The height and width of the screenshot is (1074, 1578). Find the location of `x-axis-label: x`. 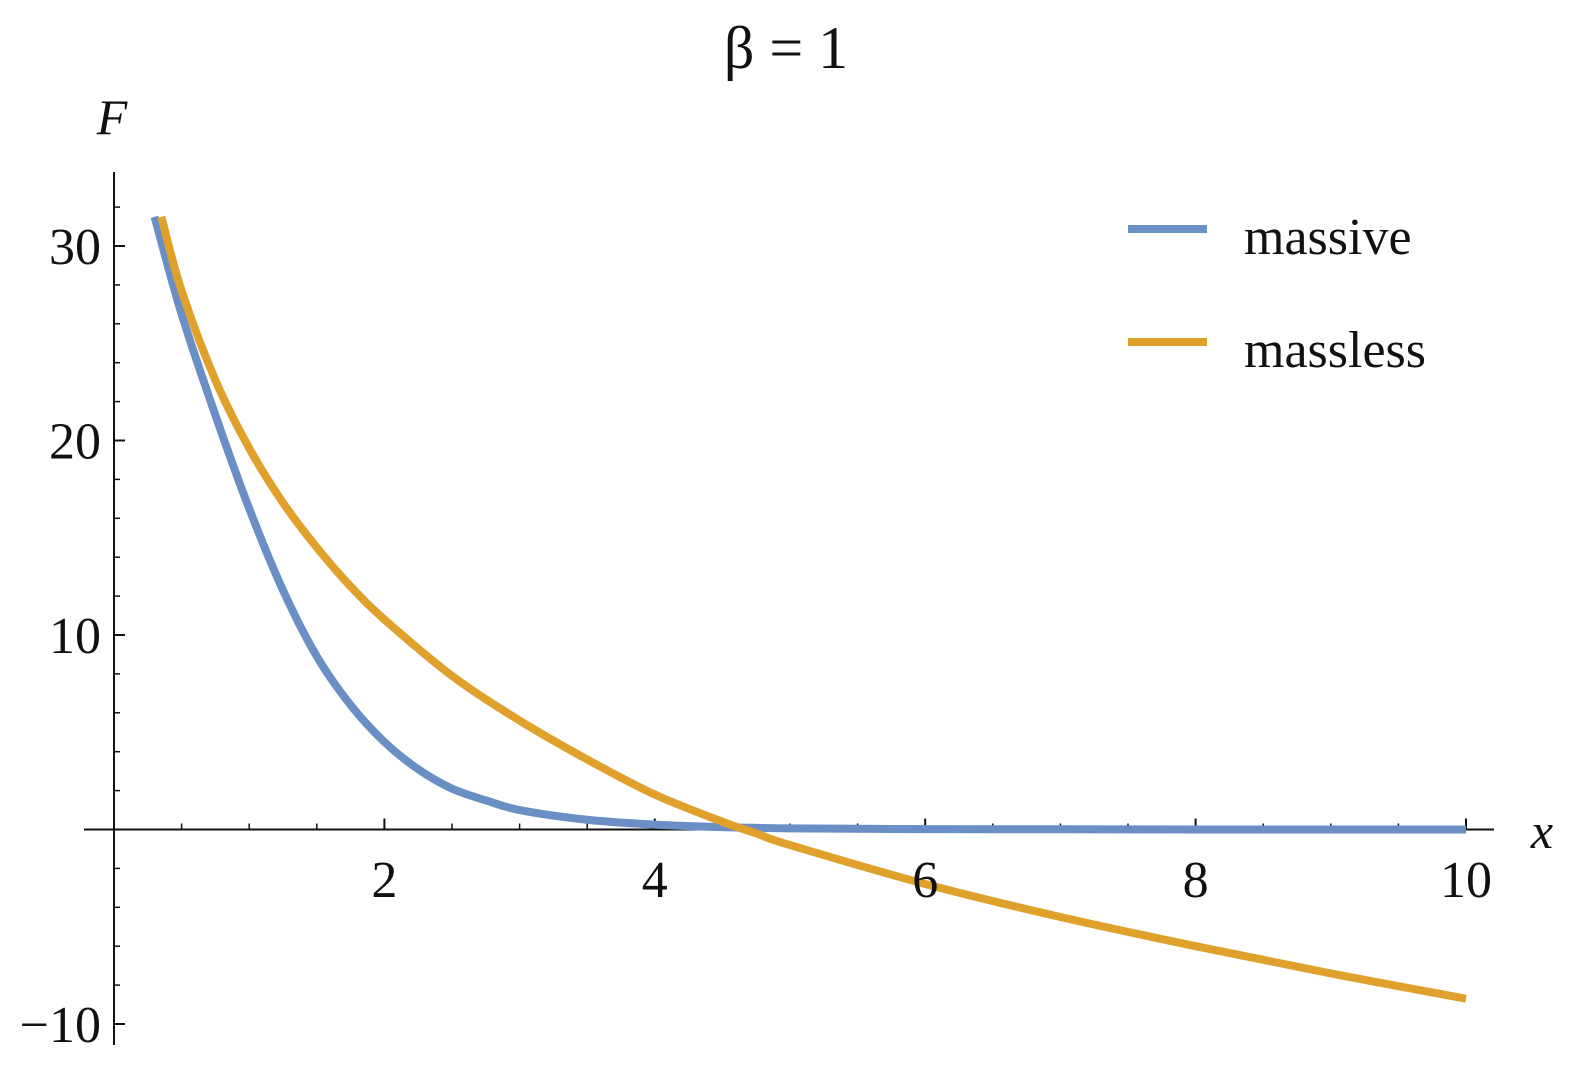

x-axis-label: x is located at coordinates (1541, 831).